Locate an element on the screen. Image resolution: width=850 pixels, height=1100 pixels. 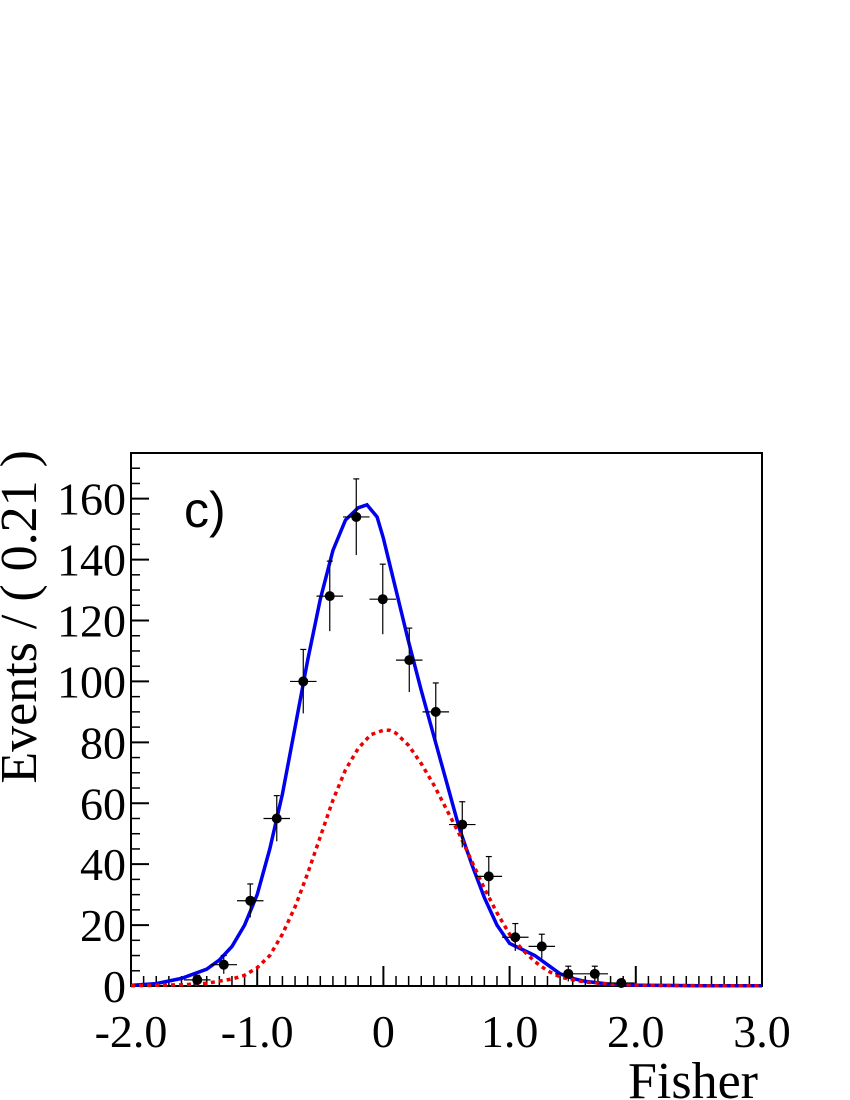
x-tick-label: 1.0 is located at coordinates (510, 1031).